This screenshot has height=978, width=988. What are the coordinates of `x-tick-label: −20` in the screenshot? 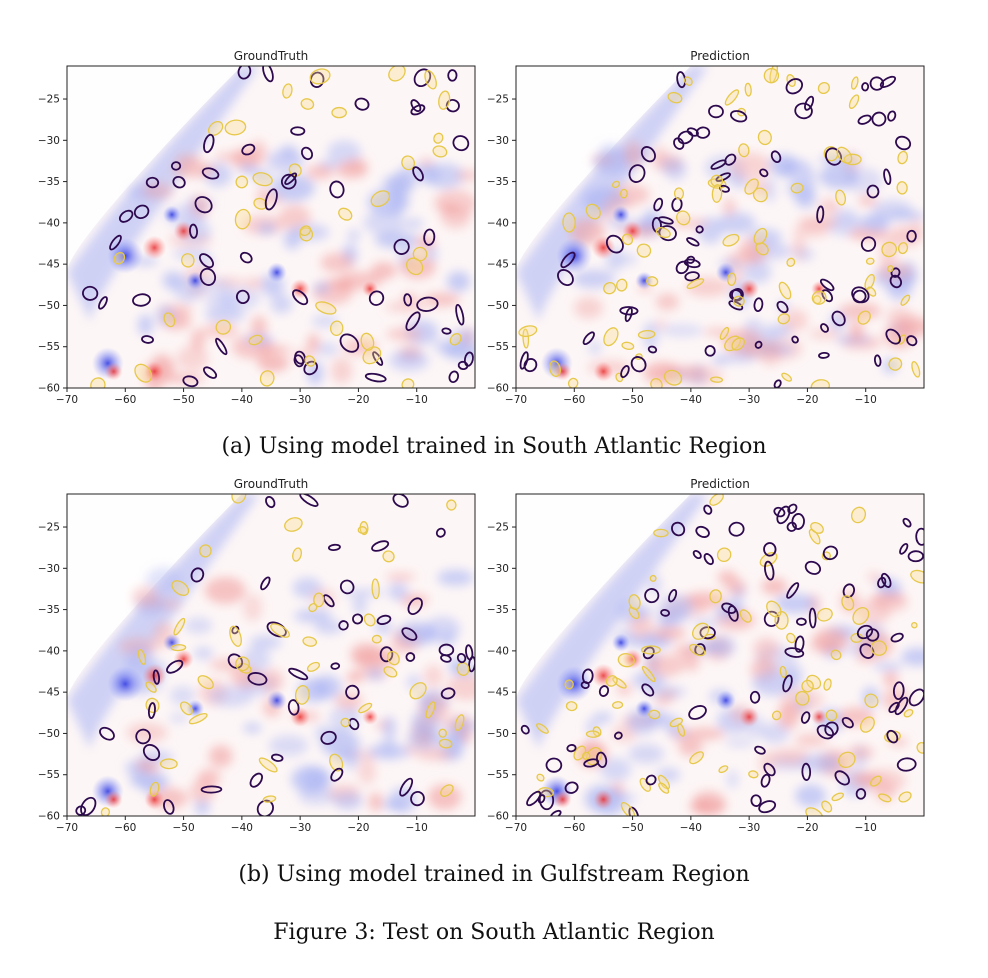 It's located at (807, 828).